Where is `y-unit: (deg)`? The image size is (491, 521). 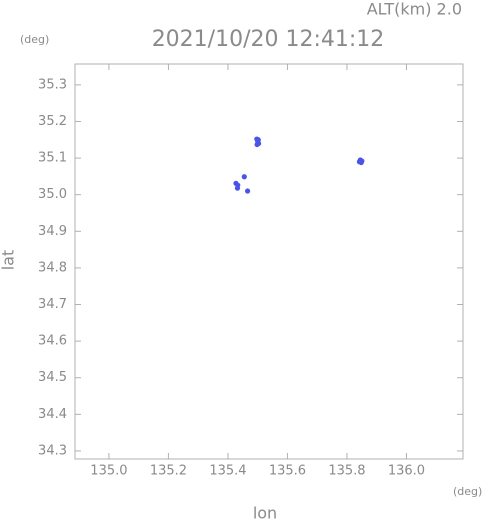 y-unit: (deg) is located at coordinates (34, 39).